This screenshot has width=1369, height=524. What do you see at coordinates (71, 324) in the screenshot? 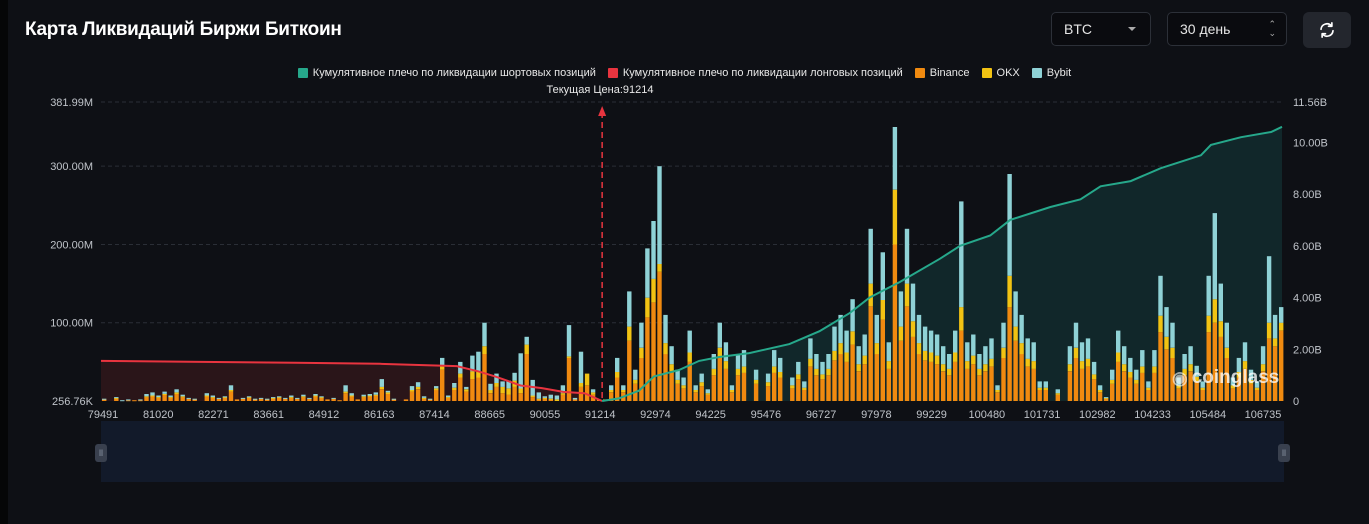
I see `y-left-tick-label: 100.00M` at bounding box center [71, 324].